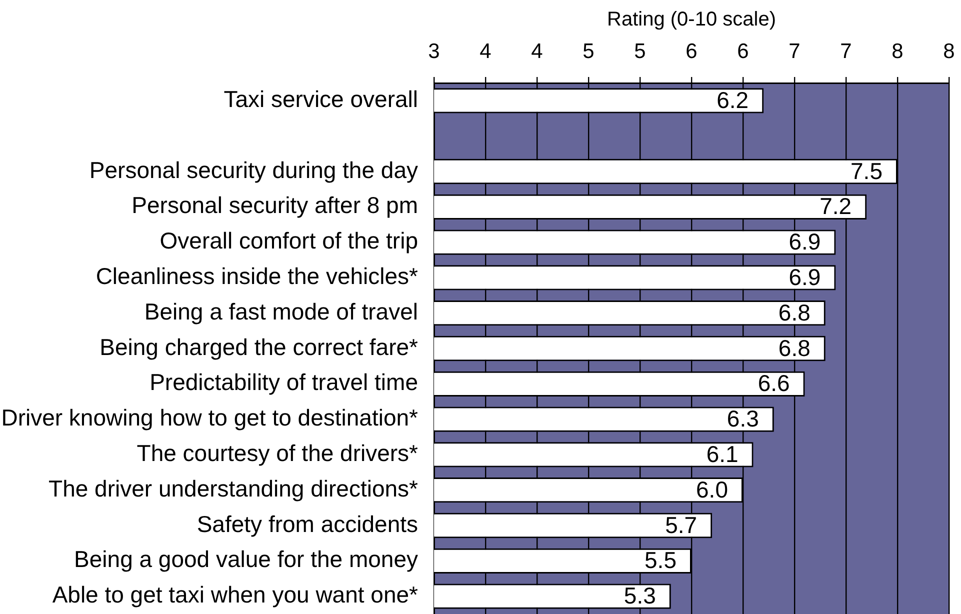  What do you see at coordinates (722, 454) in the screenshot?
I see `data-label: 6.1` at bounding box center [722, 454].